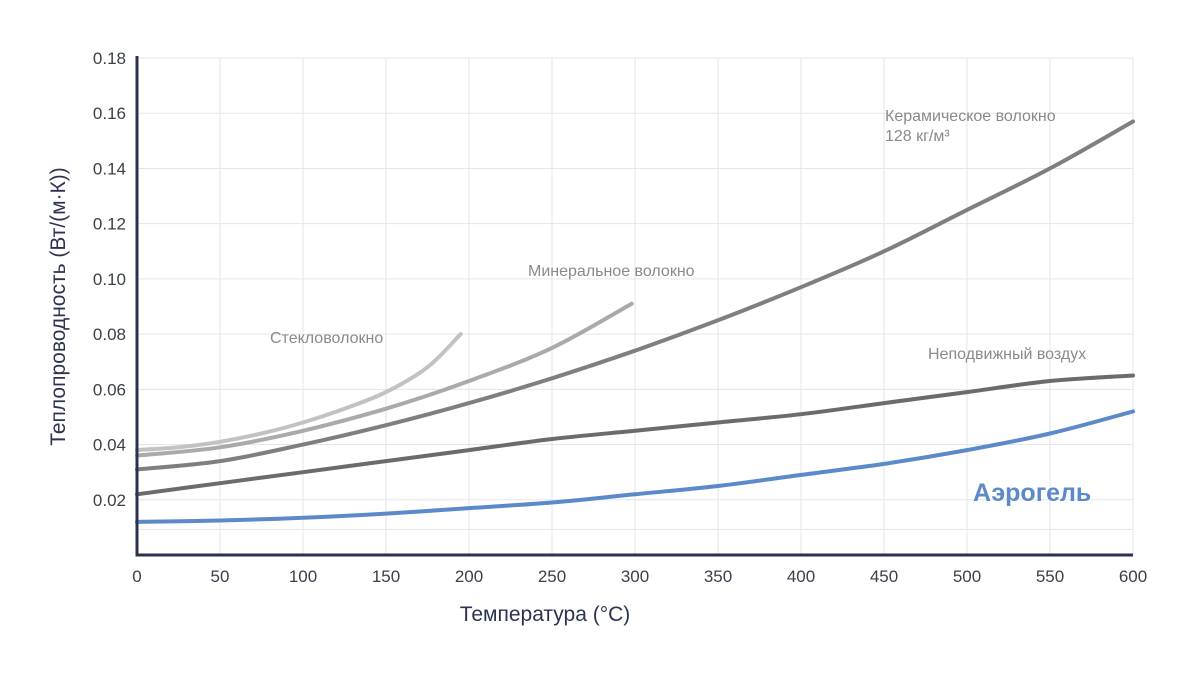 Image resolution: width=1200 pixels, height=675 pixels. Describe the element at coordinates (1050, 576) in the screenshot. I see `x-tick-label: 550` at that location.